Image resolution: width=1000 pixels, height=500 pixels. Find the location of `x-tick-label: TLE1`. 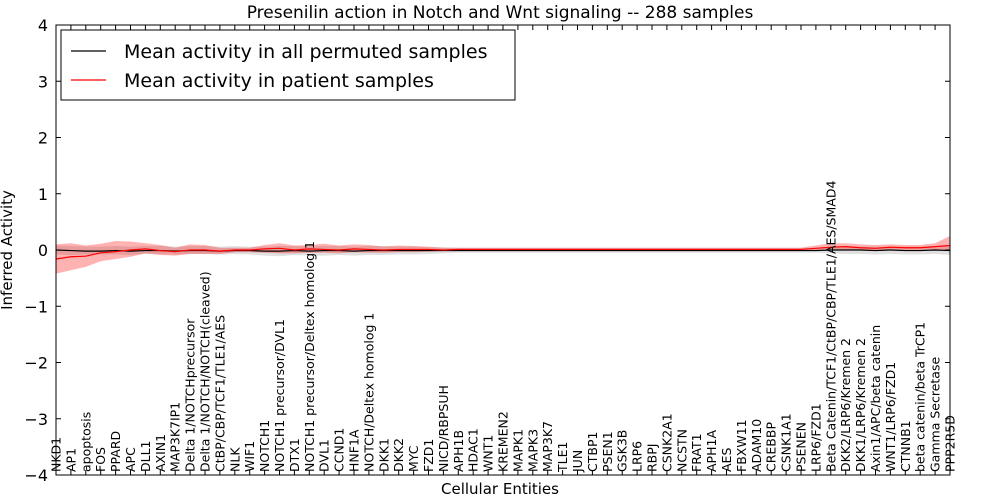

x-tick-label: TLE1 is located at coordinates (562, 457).